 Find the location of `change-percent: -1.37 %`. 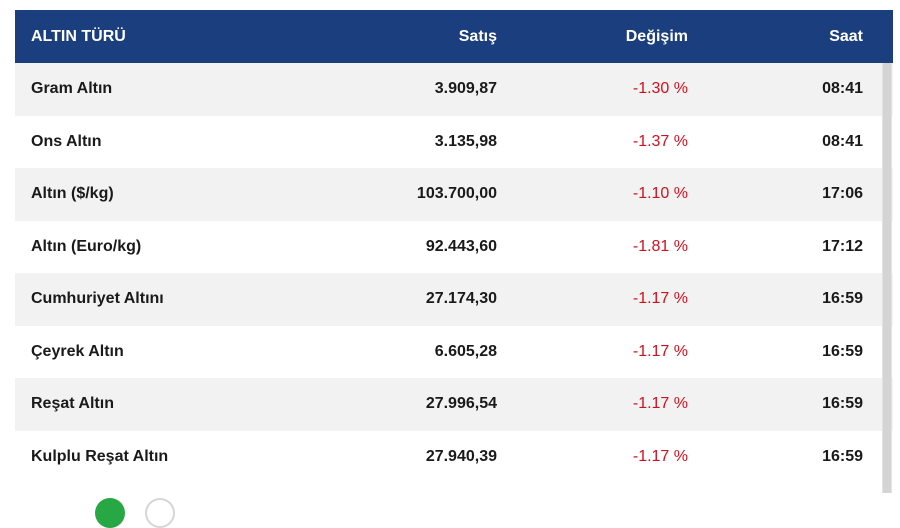

change-percent: -1.37 % is located at coordinates (660, 141).